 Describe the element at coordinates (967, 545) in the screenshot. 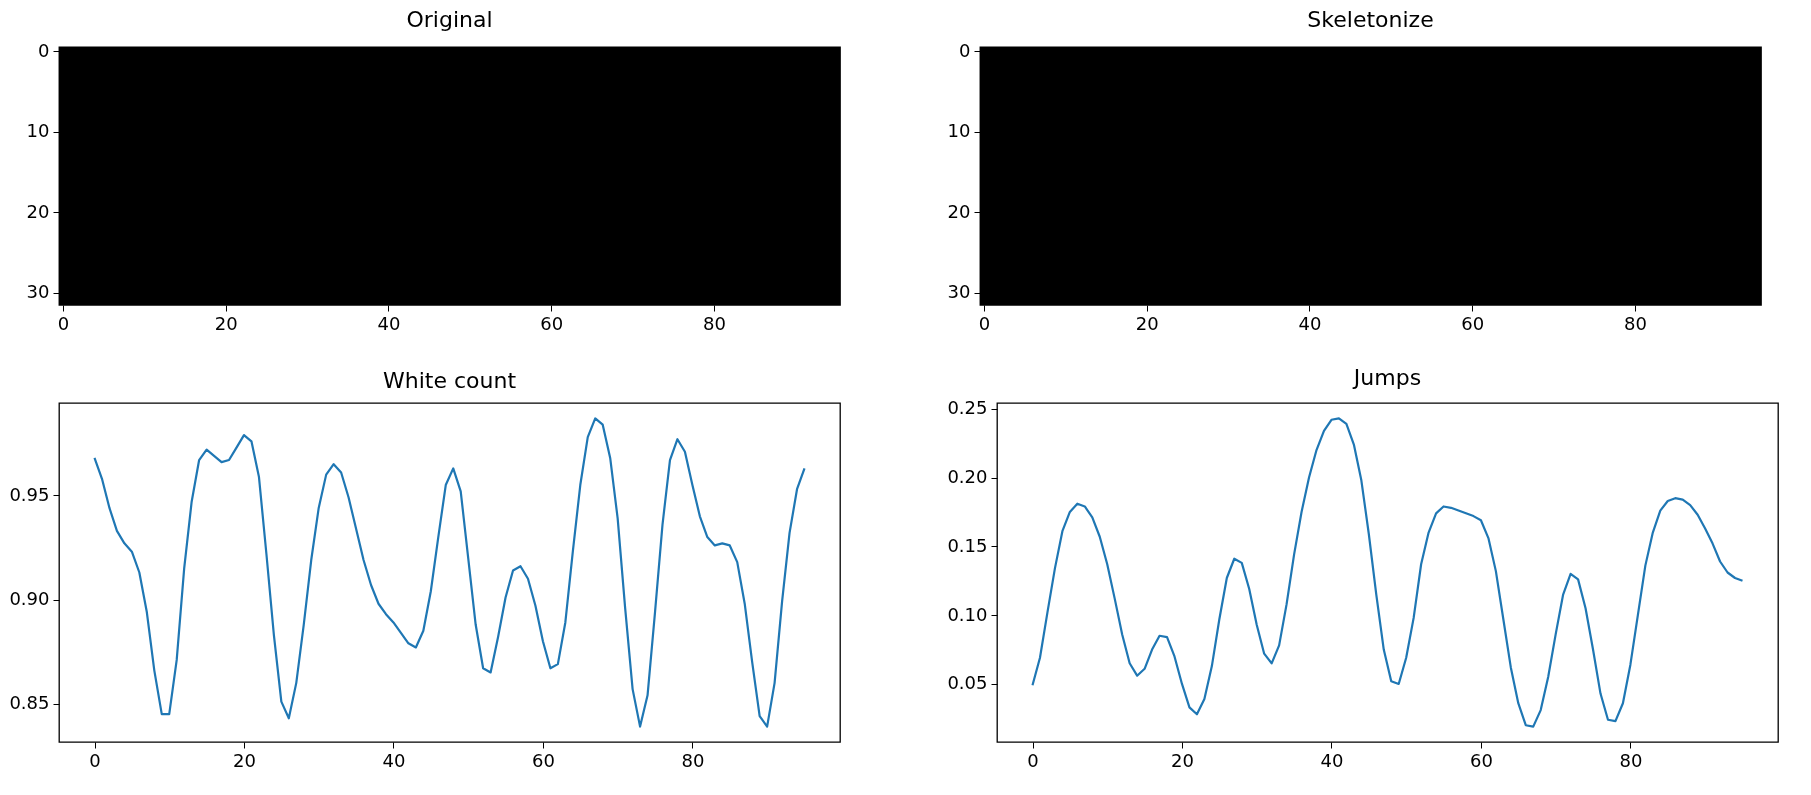

I see `y-tick-label: 0.15` at that location.